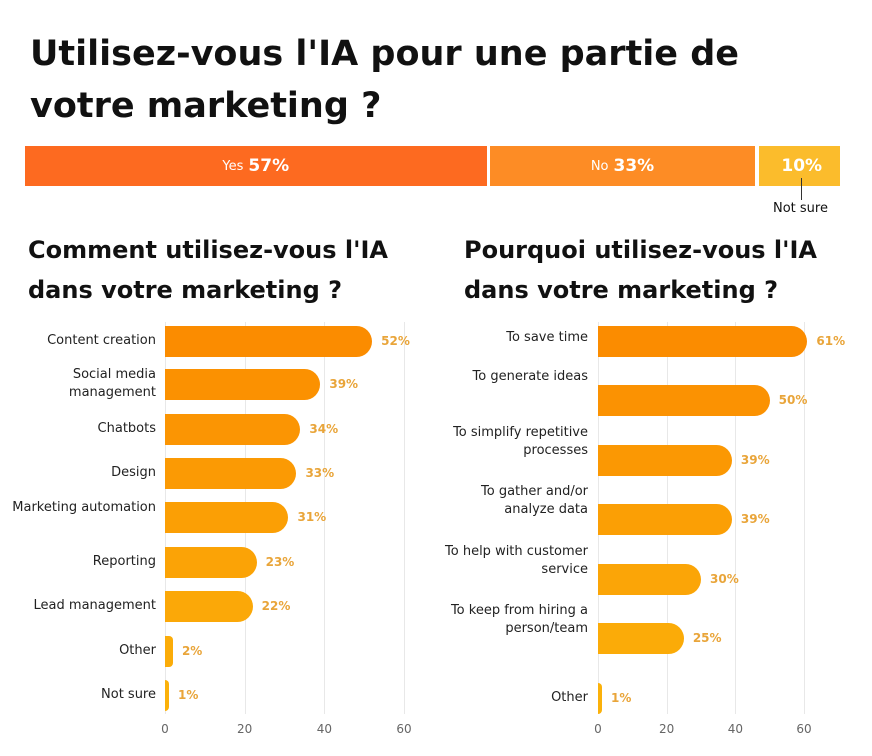 The image size is (872, 756). I want to click on category-label: To generate ideas, so click(530, 376).